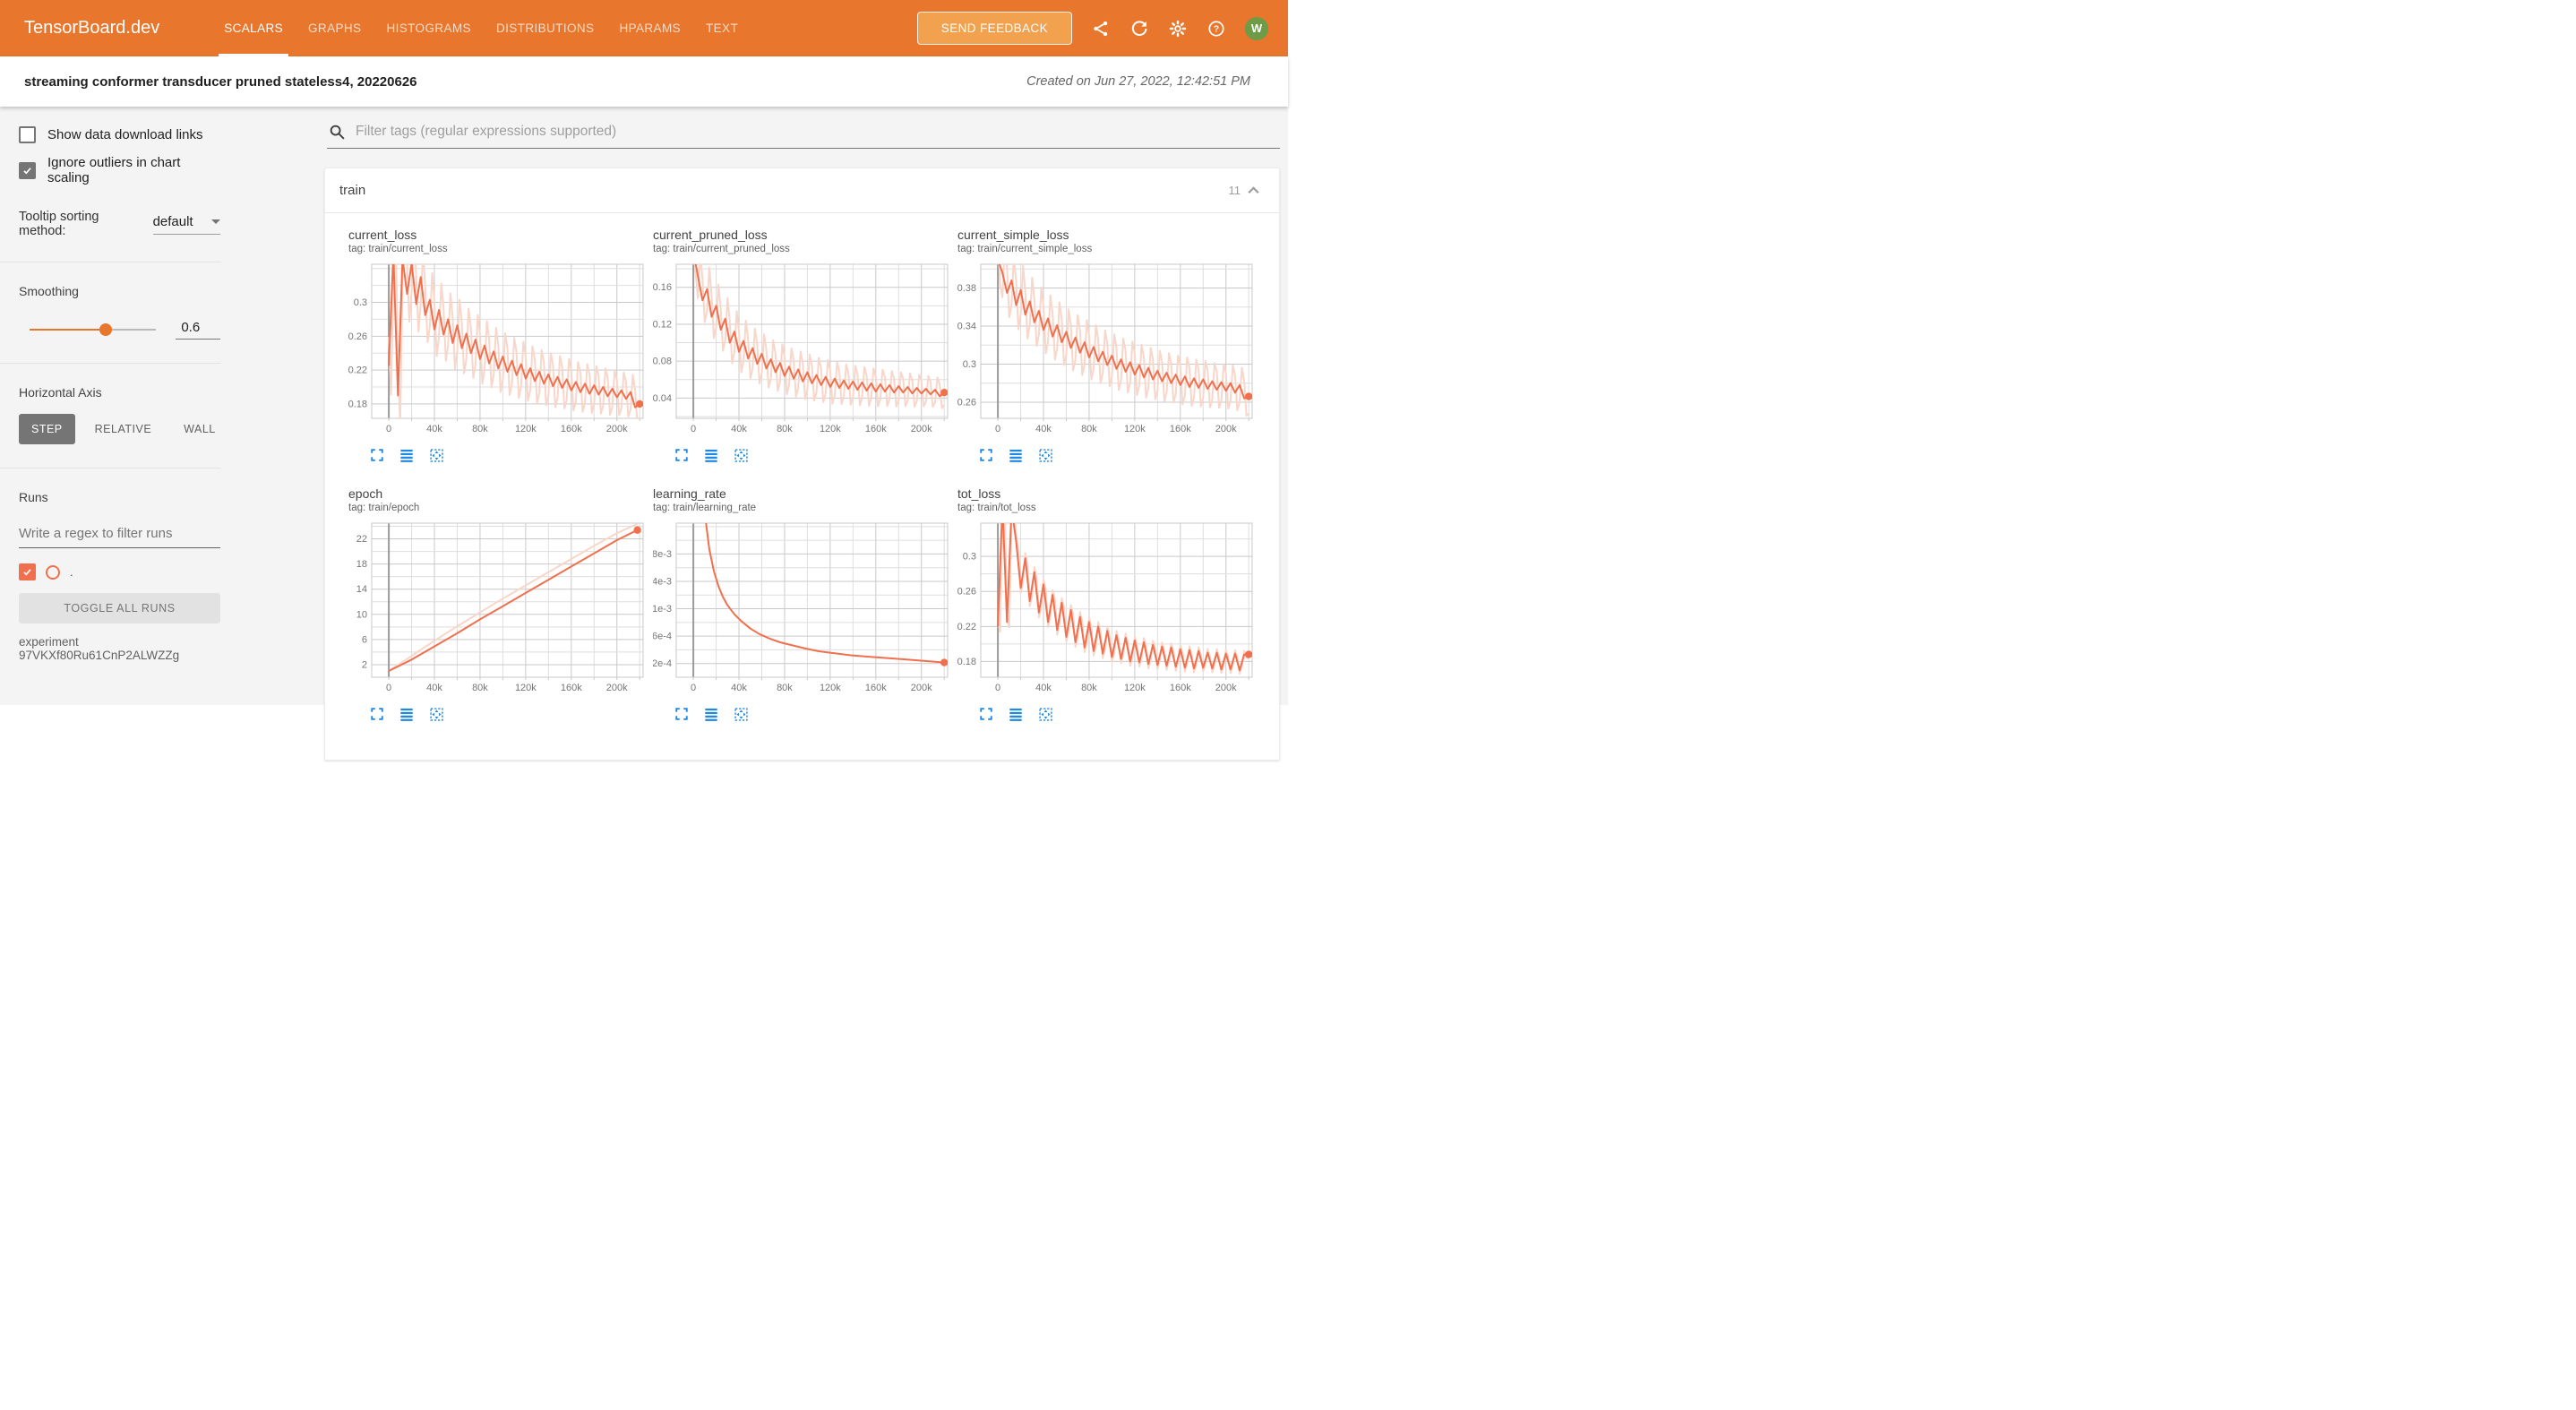 This screenshot has height=1410, width=2576. Describe the element at coordinates (49, 291) in the screenshot. I see `smoothing-label: Smoothing` at that location.